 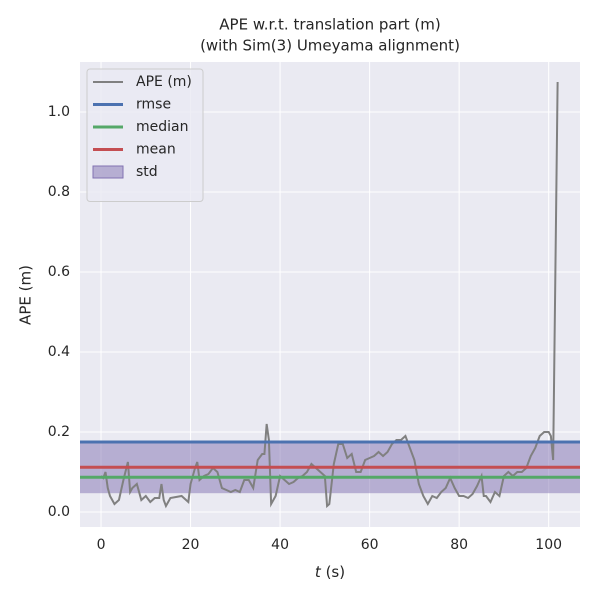 What do you see at coordinates (318, 572) in the screenshot?
I see `x-label-var: t` at bounding box center [318, 572].